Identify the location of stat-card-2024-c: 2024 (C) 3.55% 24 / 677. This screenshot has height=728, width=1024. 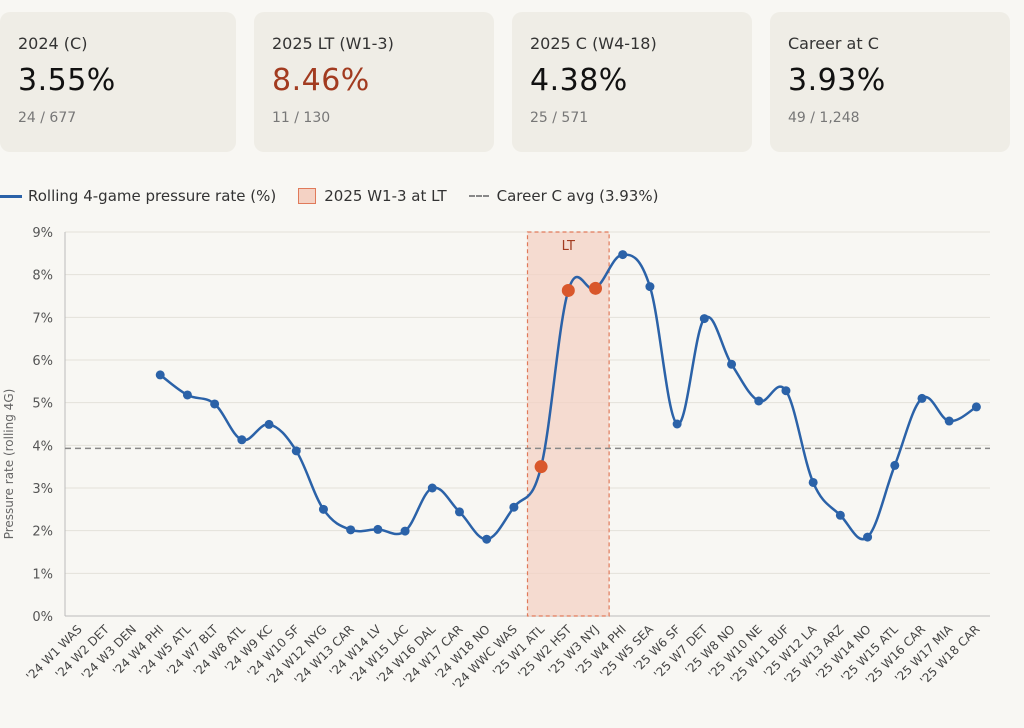
(118, 82).